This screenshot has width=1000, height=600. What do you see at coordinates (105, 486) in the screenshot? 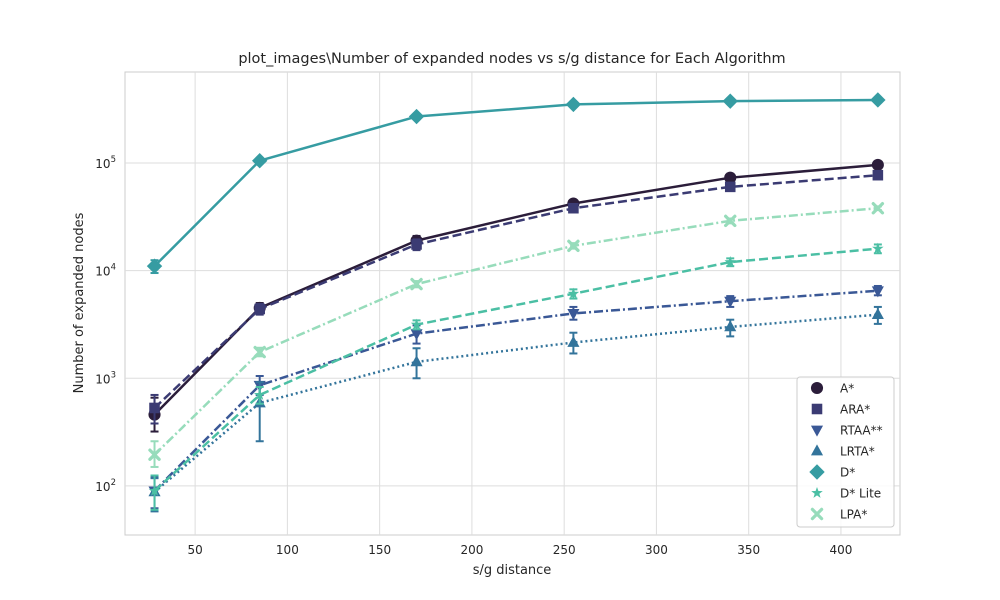
I see `y-tick-label: 10²` at bounding box center [105, 486].